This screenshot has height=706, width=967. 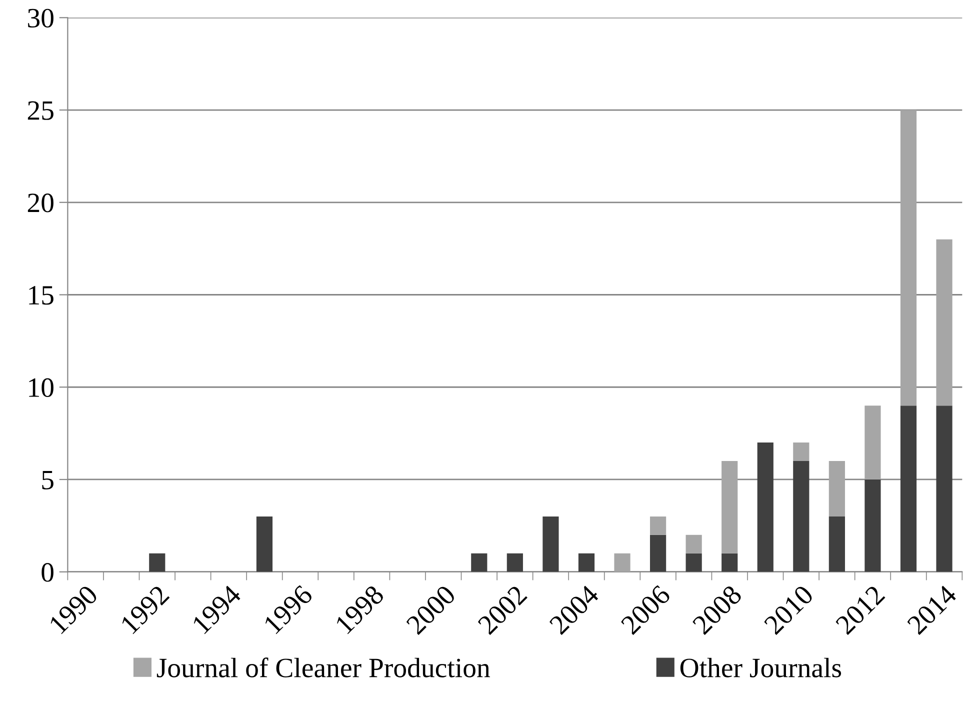 What do you see at coordinates (41, 18) in the screenshot?
I see `y-tick-label: 30` at bounding box center [41, 18].